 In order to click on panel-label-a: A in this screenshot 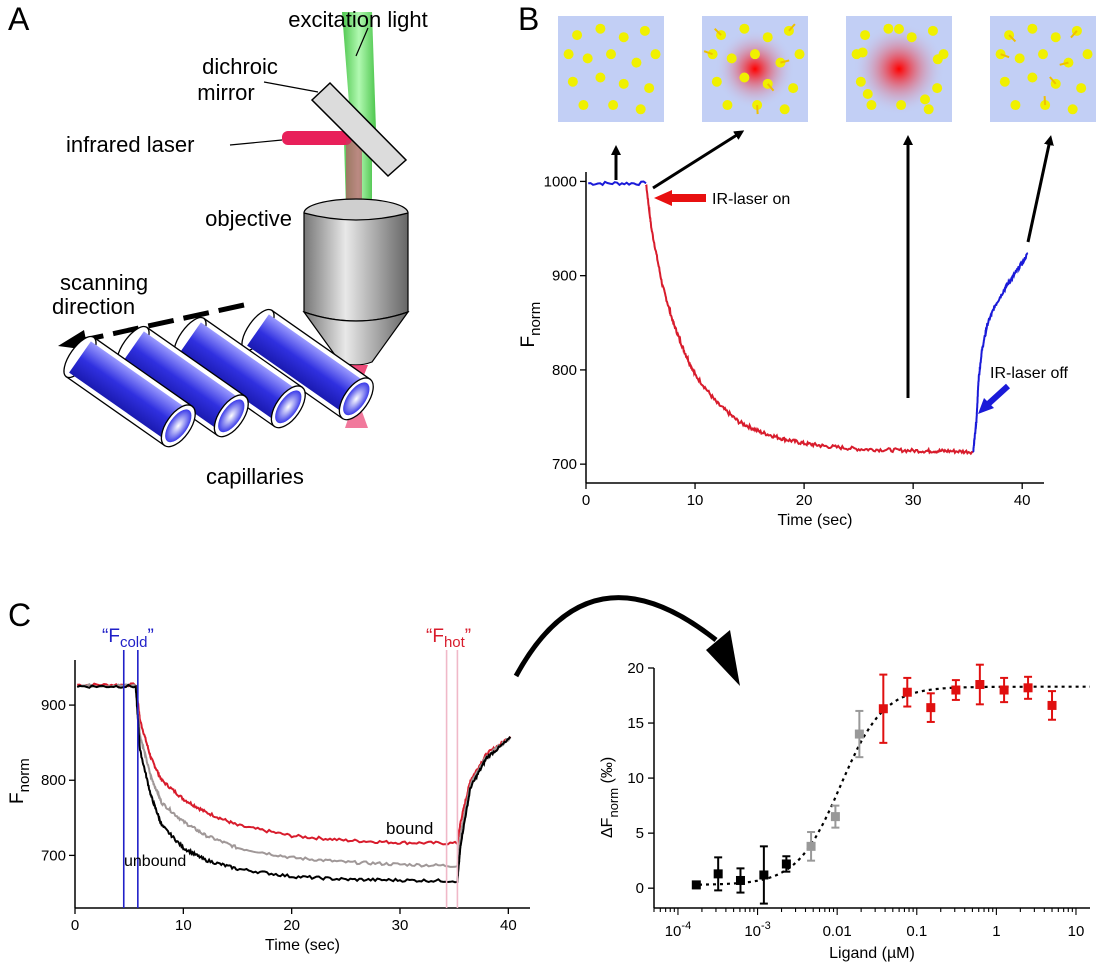, I will do `click(19, 19)`.